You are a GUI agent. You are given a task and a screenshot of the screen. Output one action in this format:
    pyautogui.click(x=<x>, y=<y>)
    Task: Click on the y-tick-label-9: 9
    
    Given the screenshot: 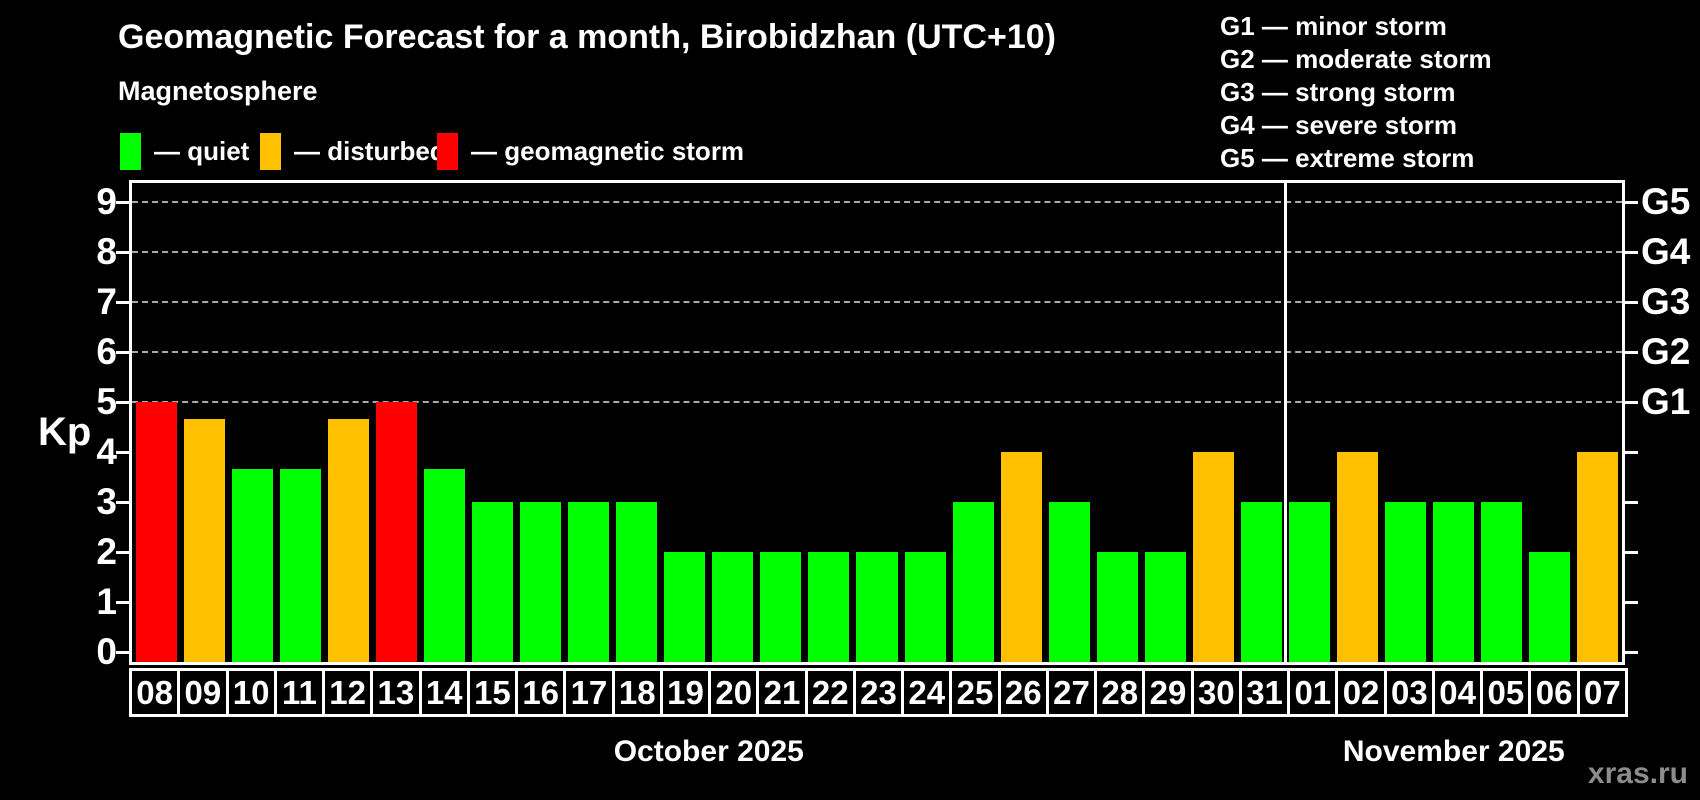 What is the action you would take?
    pyautogui.click(x=106, y=201)
    